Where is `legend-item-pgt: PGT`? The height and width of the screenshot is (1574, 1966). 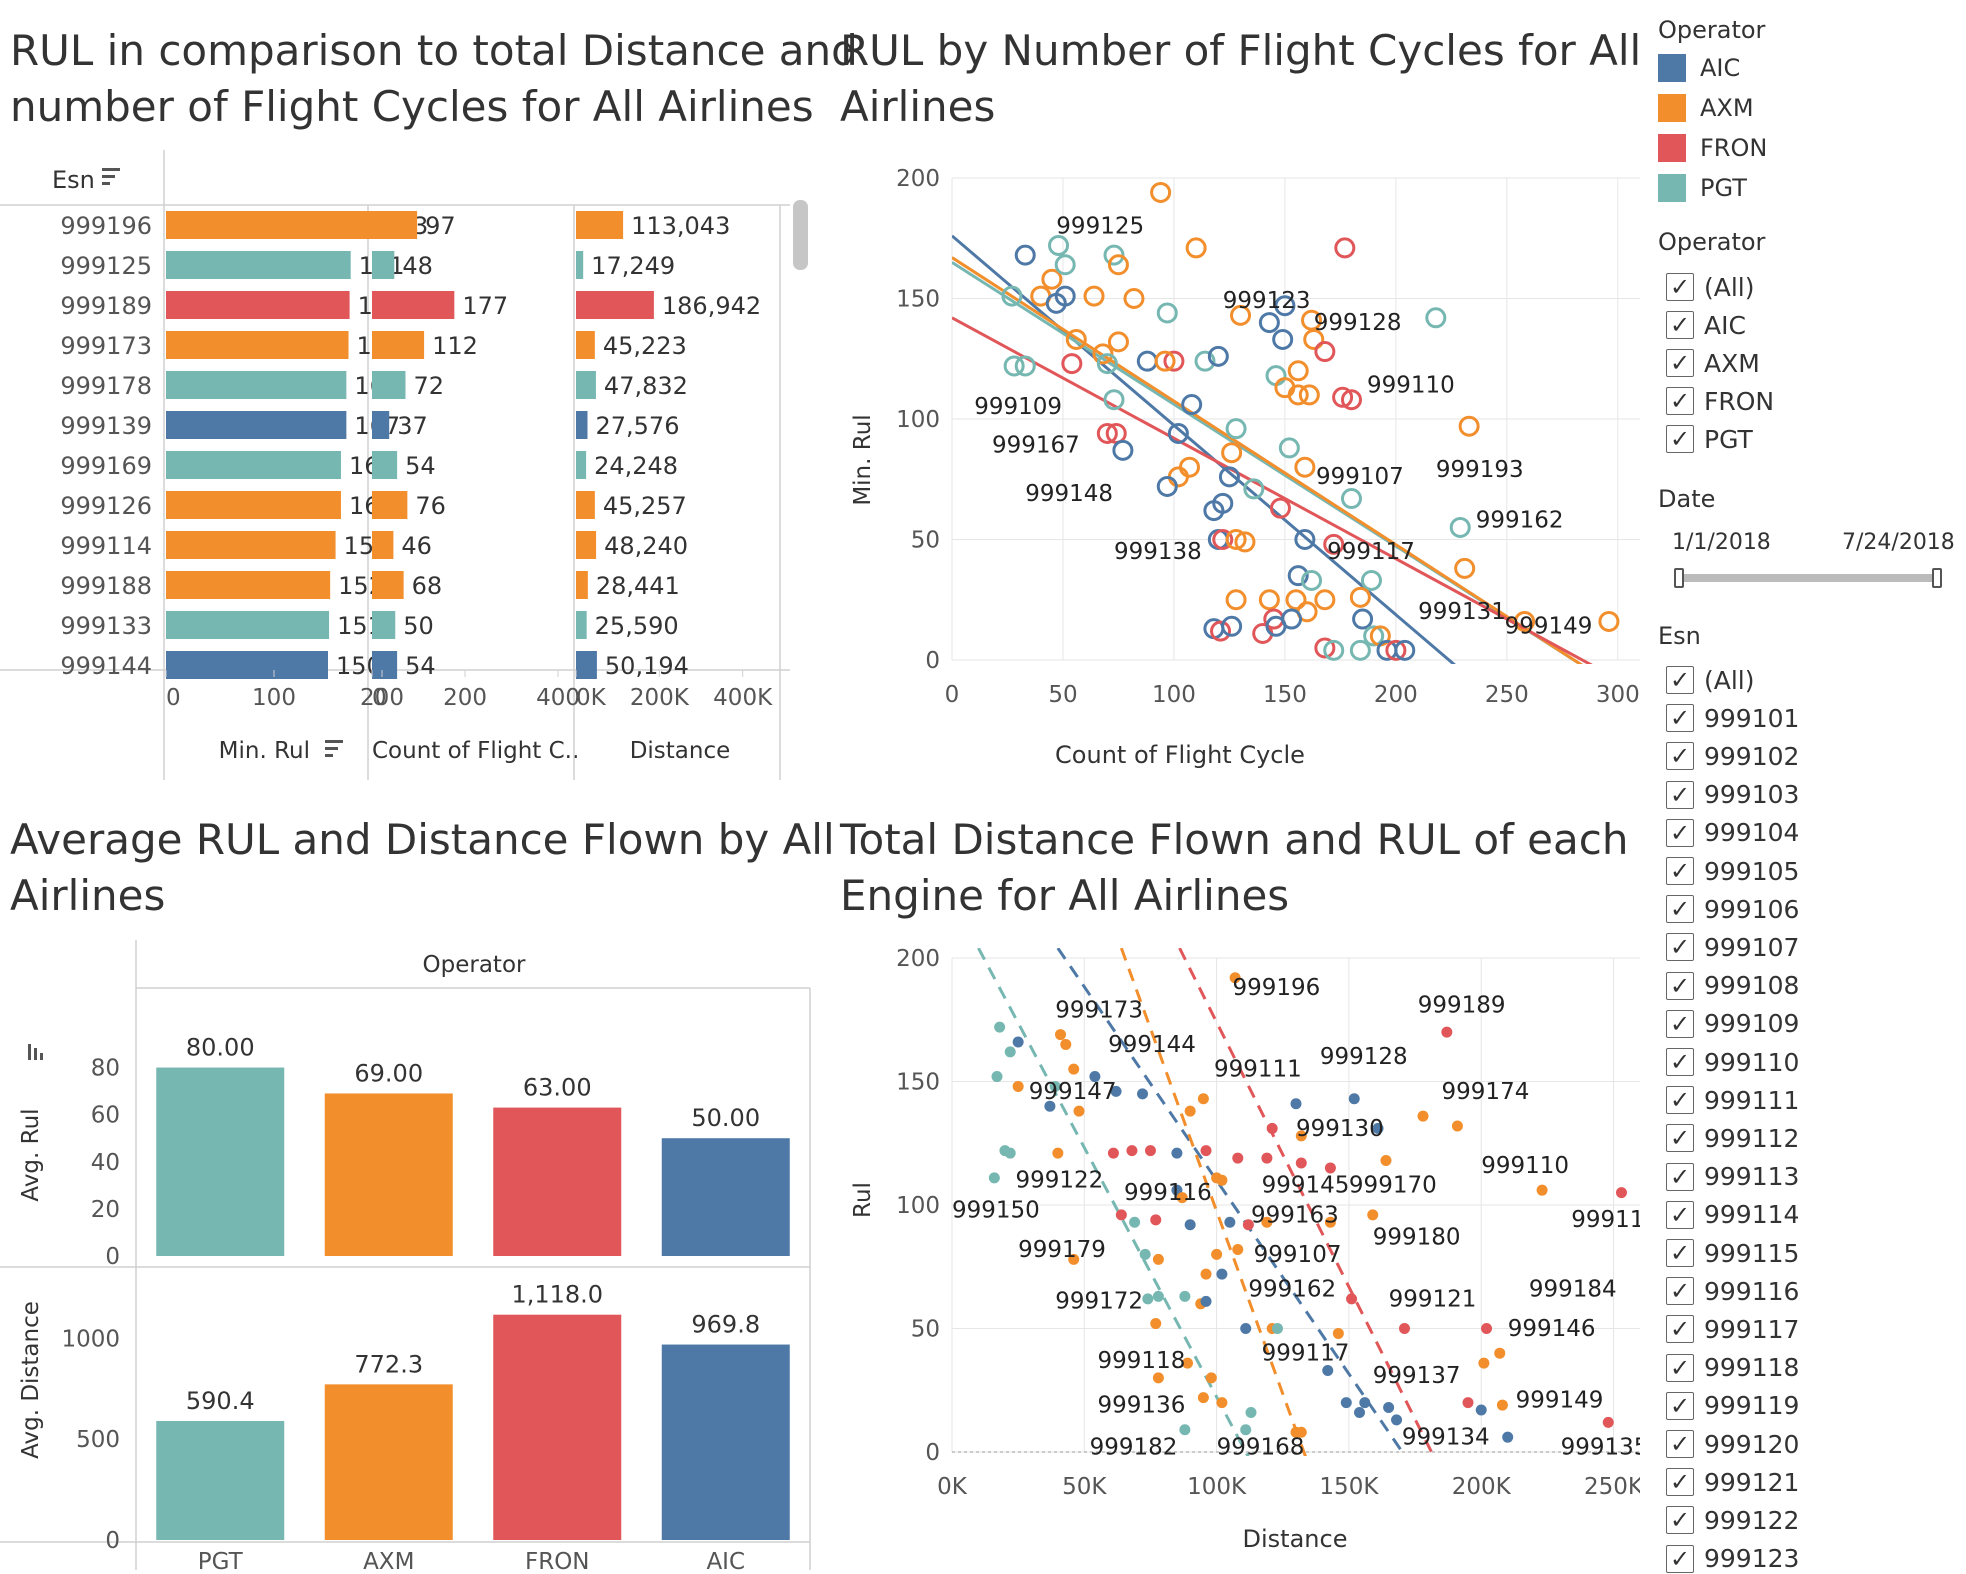 legend-item-pgt: PGT is located at coordinates (1702, 188).